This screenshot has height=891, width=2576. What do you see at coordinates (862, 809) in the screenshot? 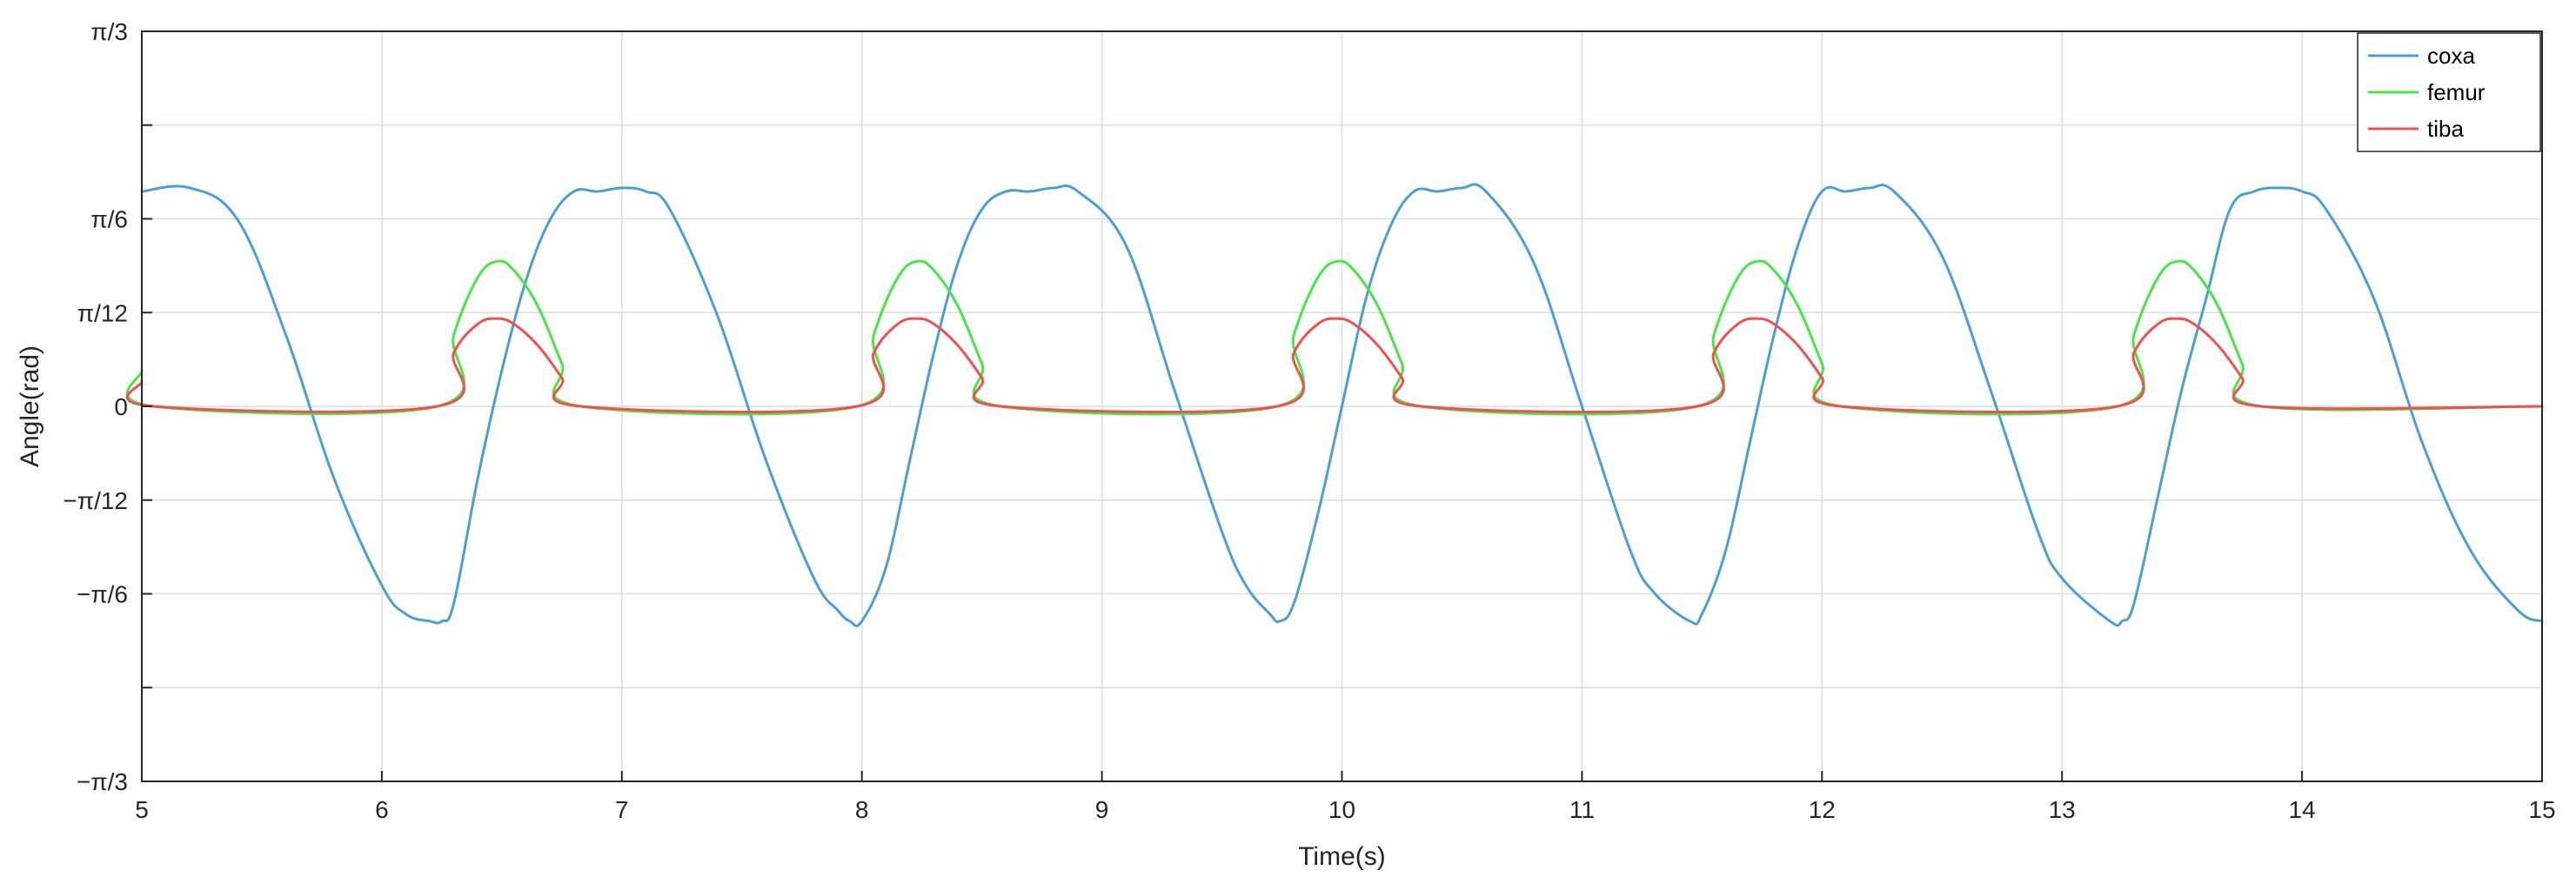
I see `x-tick-label: 8` at bounding box center [862, 809].